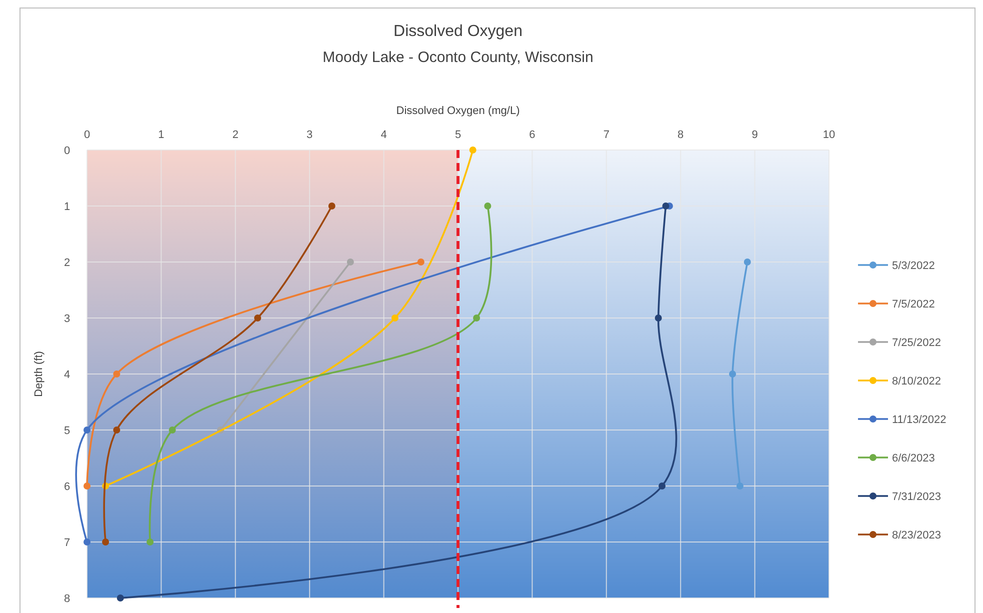  What do you see at coordinates (67, 151) in the screenshot?
I see `y-tick-label: 0` at bounding box center [67, 151].